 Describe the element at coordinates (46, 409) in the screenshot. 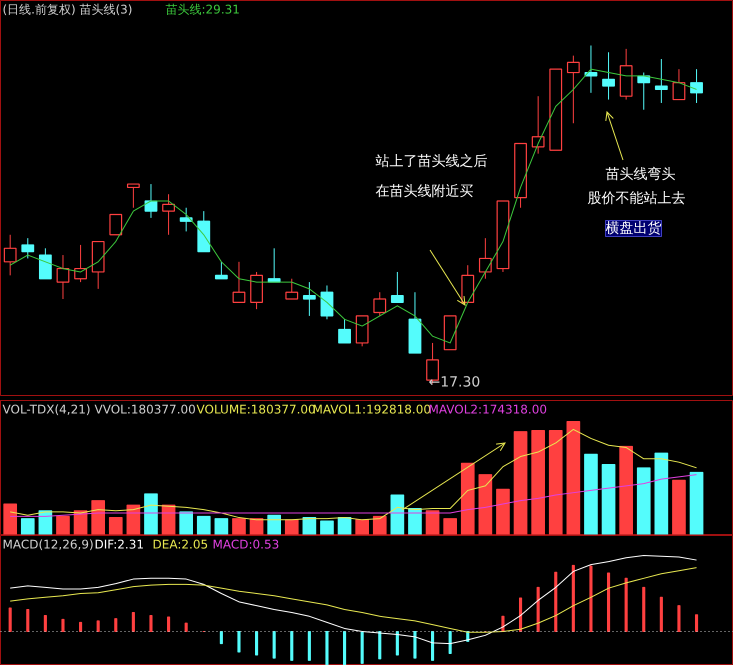

I see `chart-title: VOL-TDX(4,21)` at that location.